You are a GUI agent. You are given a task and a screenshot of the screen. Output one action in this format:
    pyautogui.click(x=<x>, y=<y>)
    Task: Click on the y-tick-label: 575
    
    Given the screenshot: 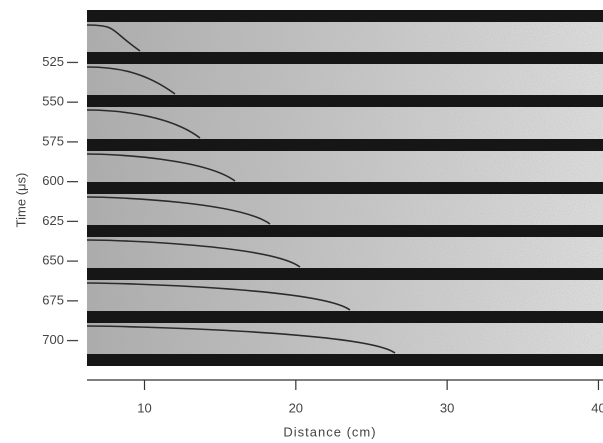 What is the action you would take?
    pyautogui.click(x=53, y=140)
    